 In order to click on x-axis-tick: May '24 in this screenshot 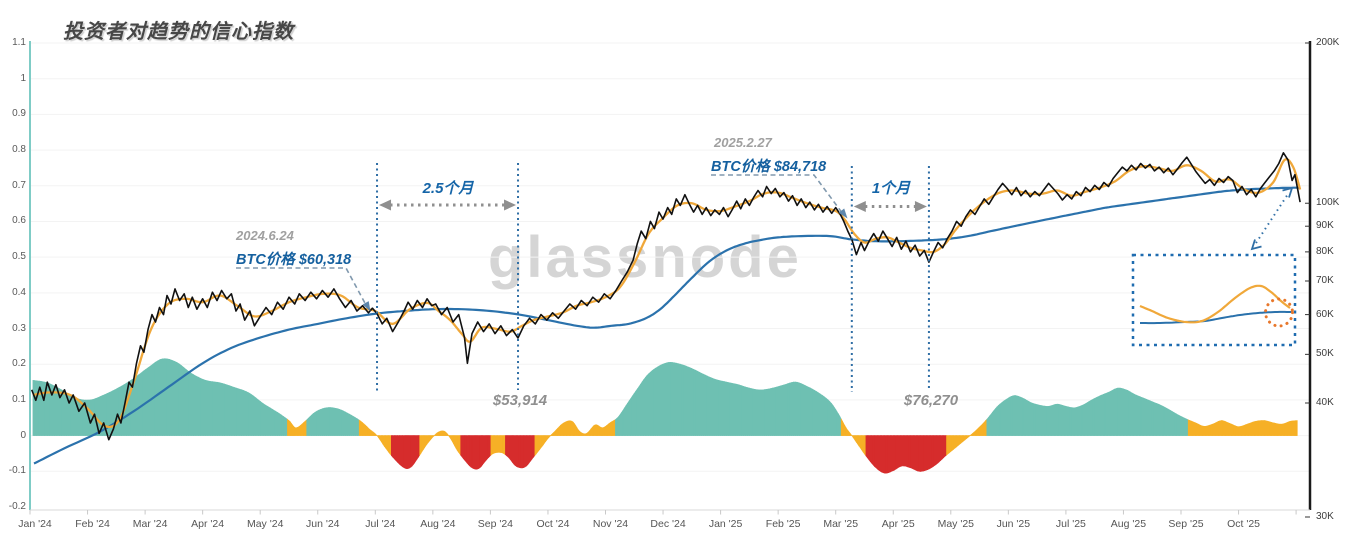, I will do `click(265, 524)`.